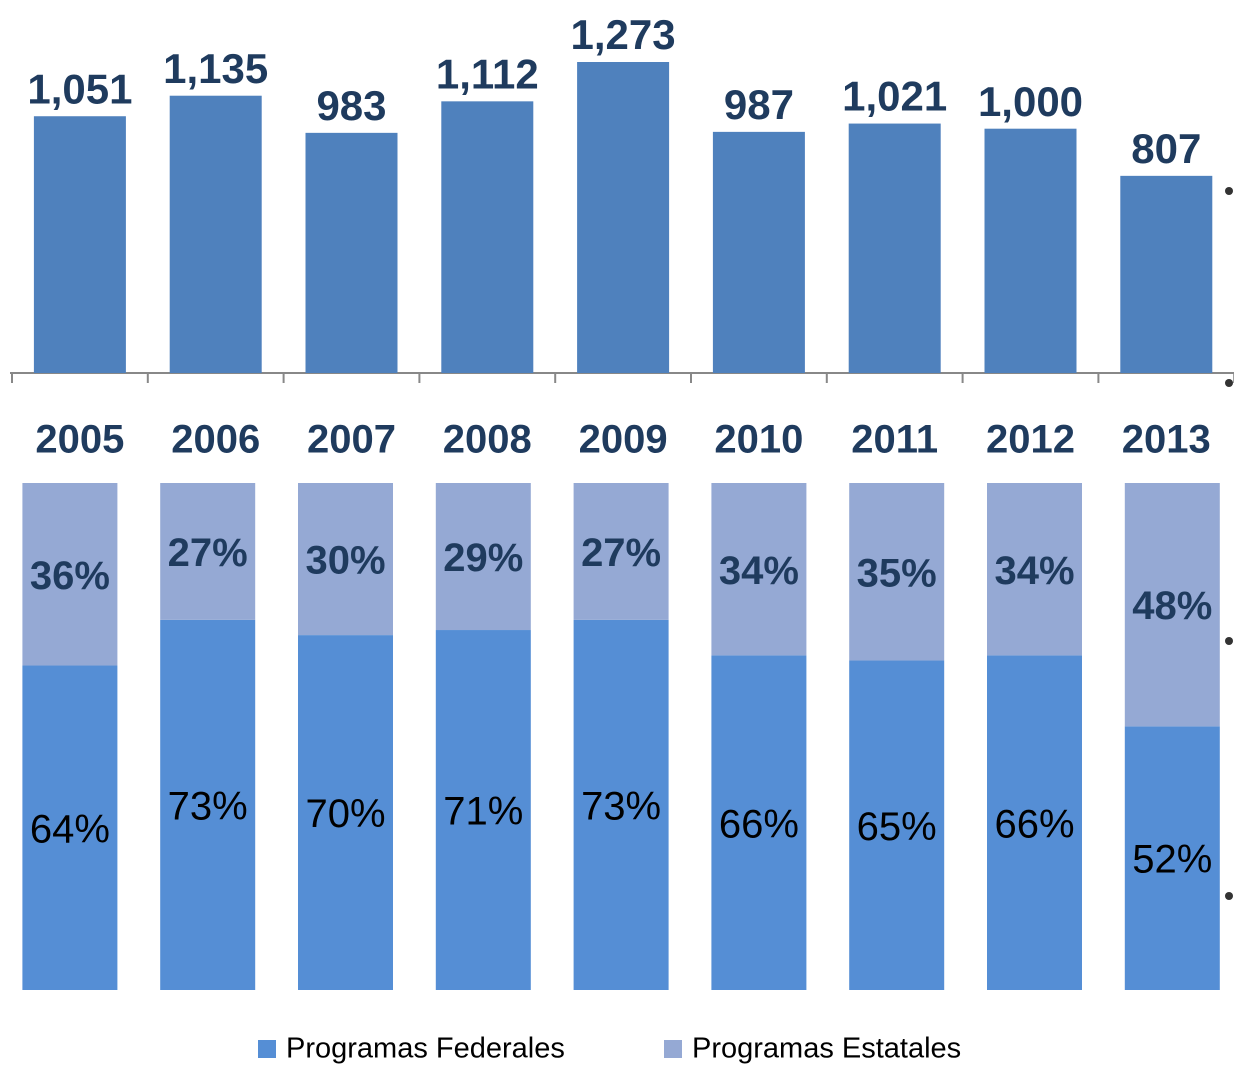 The image size is (1234, 1066). I want to click on data-label: 983, so click(351, 105).